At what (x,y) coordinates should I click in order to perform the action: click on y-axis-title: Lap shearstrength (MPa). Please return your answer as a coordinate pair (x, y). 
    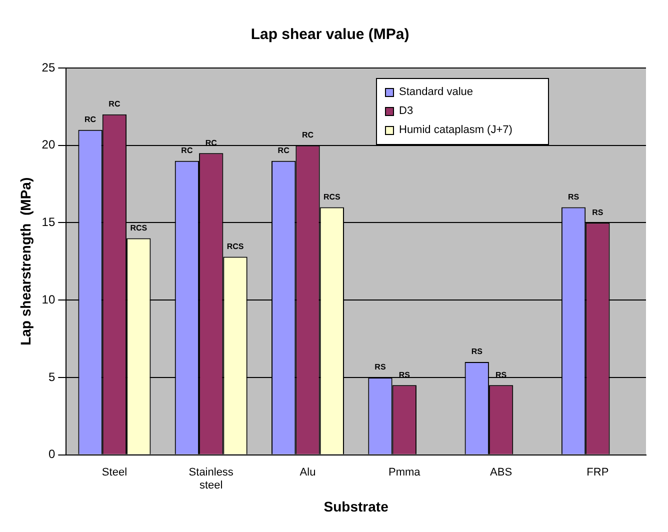
    Looking at the image, I should click on (25, 261).